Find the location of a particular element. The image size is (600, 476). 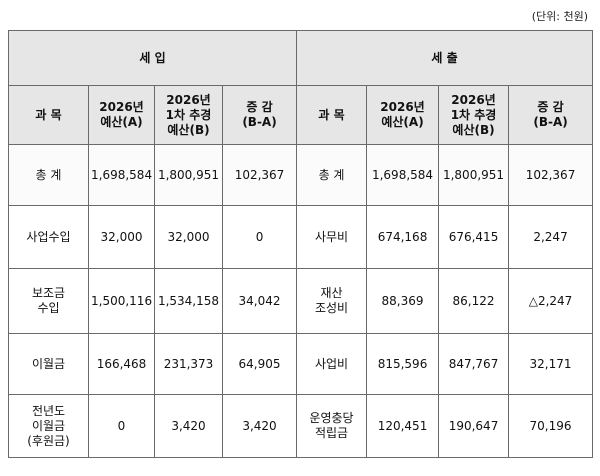

income-item: 전년도 이월금 (후원금) is located at coordinates (48, 426).